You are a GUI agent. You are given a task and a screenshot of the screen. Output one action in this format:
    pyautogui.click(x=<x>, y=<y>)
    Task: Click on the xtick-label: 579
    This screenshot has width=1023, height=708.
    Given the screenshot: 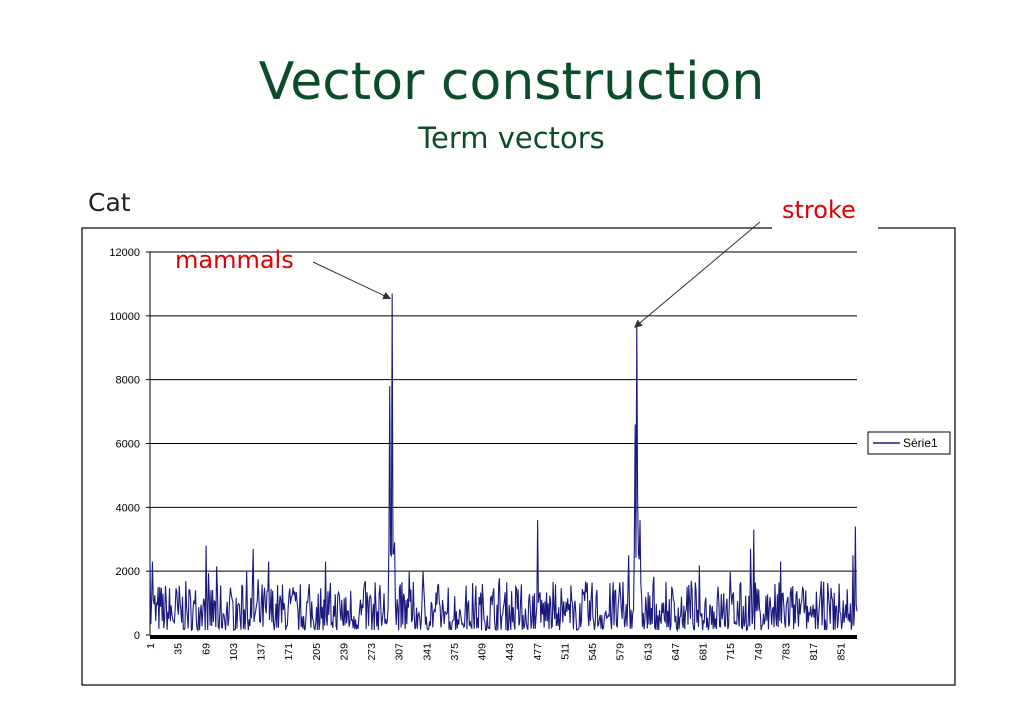 What is the action you would take?
    pyautogui.click(x=621, y=652)
    